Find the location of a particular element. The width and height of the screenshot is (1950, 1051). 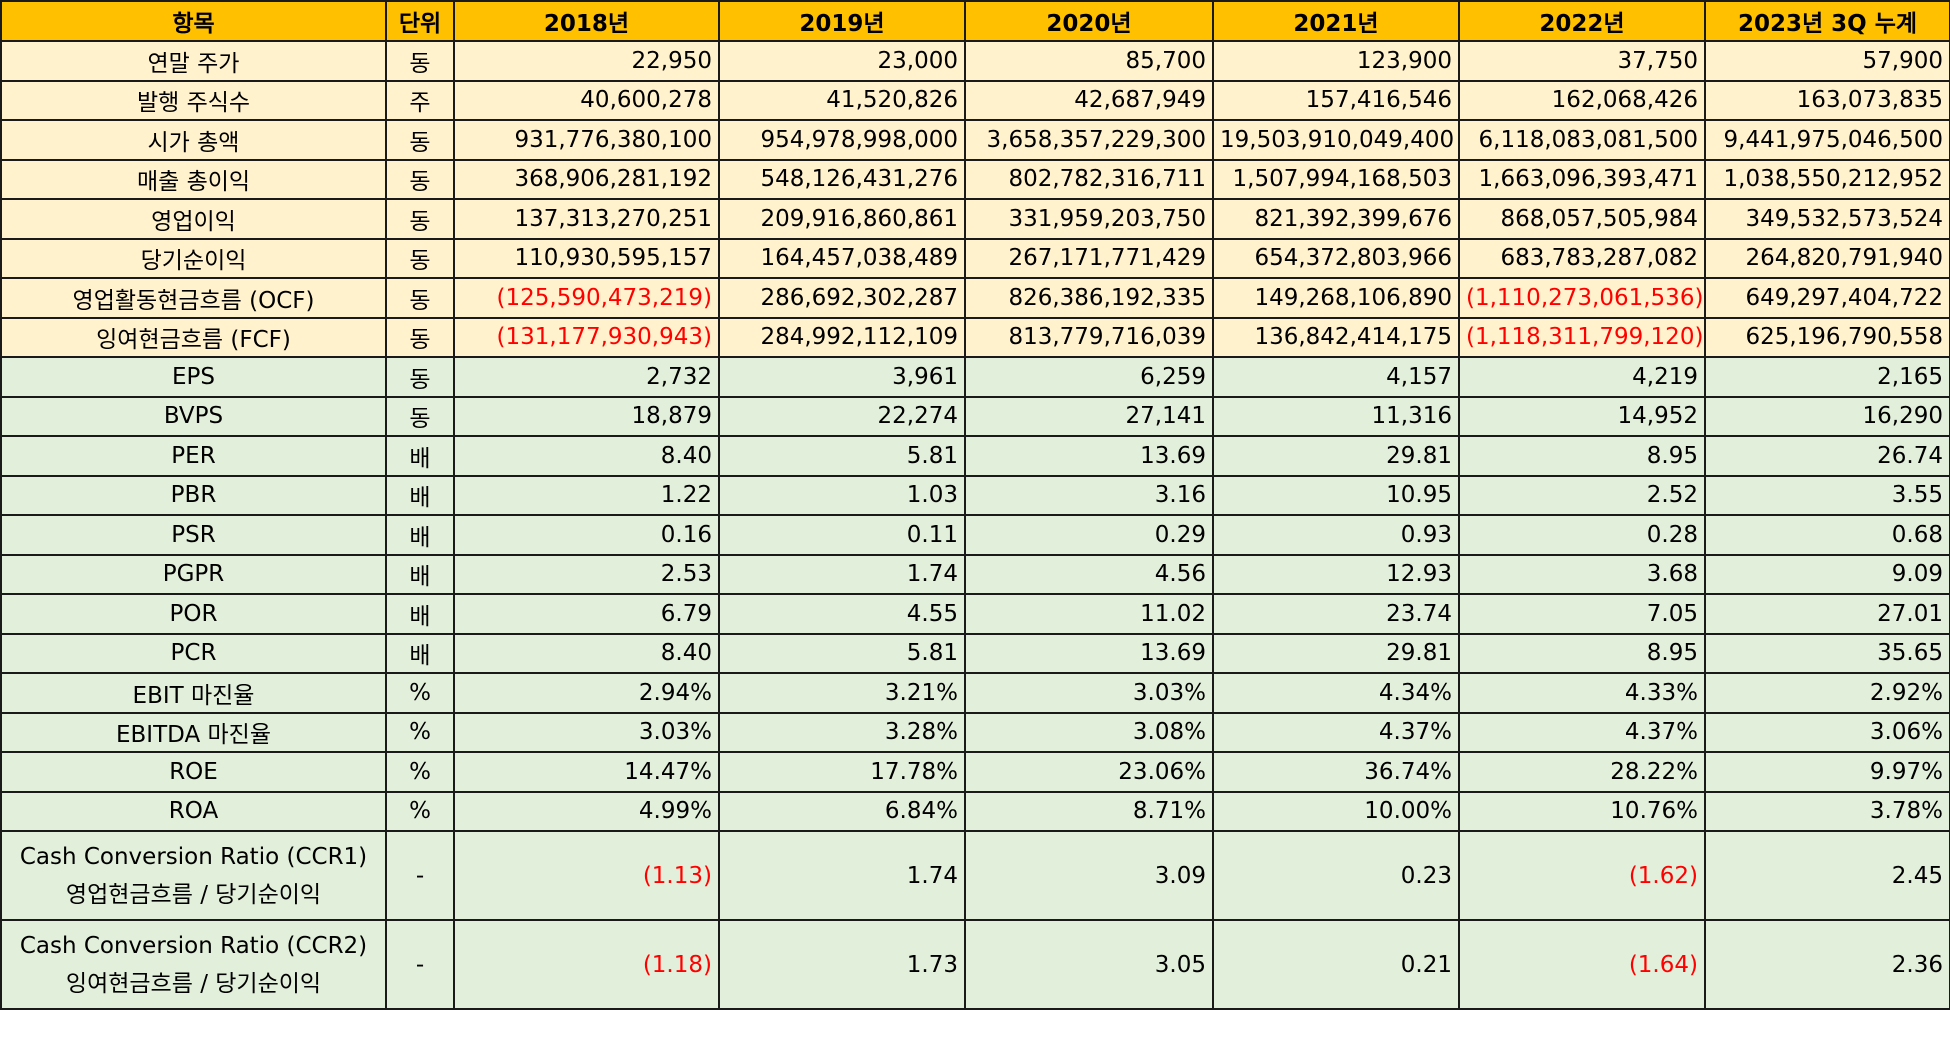

value-cell: 9.97% is located at coordinates (1827, 772).